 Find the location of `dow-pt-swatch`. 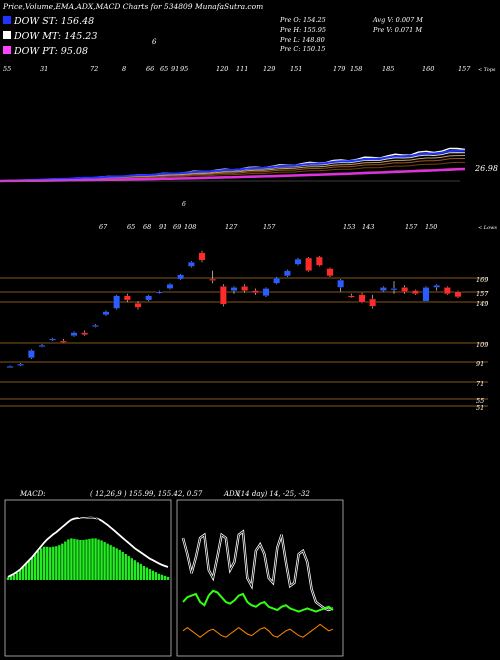

dow-pt-swatch is located at coordinates (7, 50).